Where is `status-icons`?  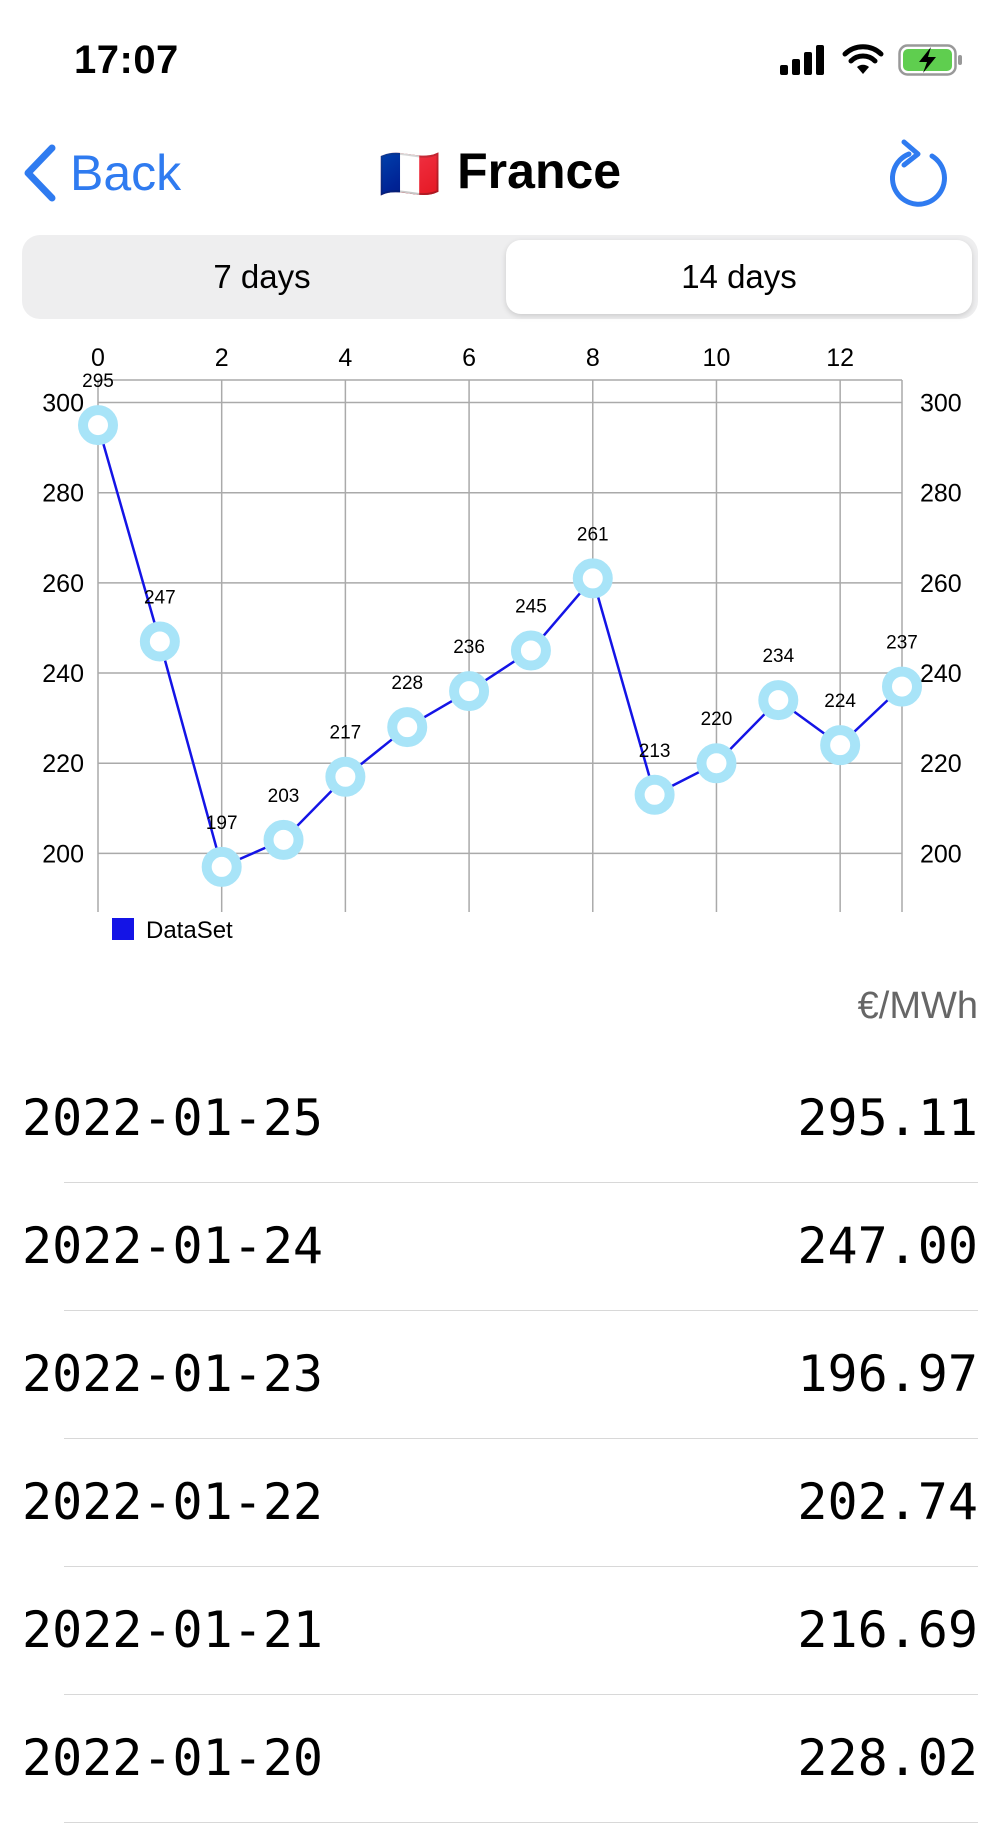 status-icons is located at coordinates (872, 60).